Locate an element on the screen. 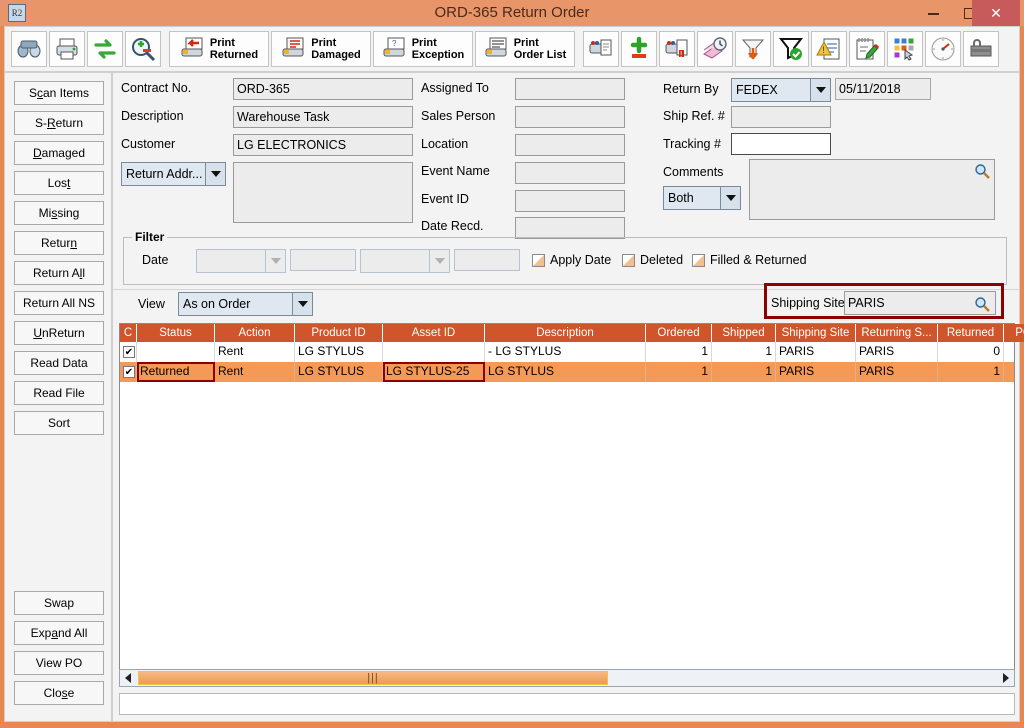 The height and width of the screenshot is (728, 1024). comments-search-icon is located at coordinates (982, 171).